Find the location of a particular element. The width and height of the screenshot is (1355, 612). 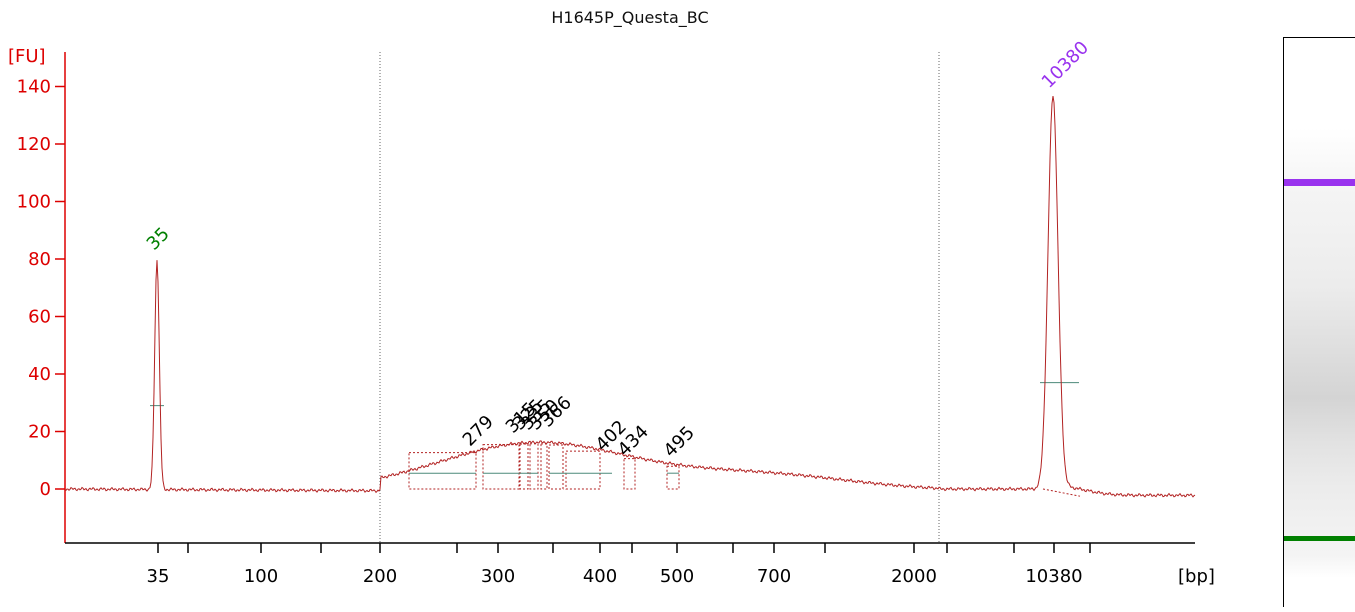

y-tick-label: 0 is located at coordinates (45, 489).